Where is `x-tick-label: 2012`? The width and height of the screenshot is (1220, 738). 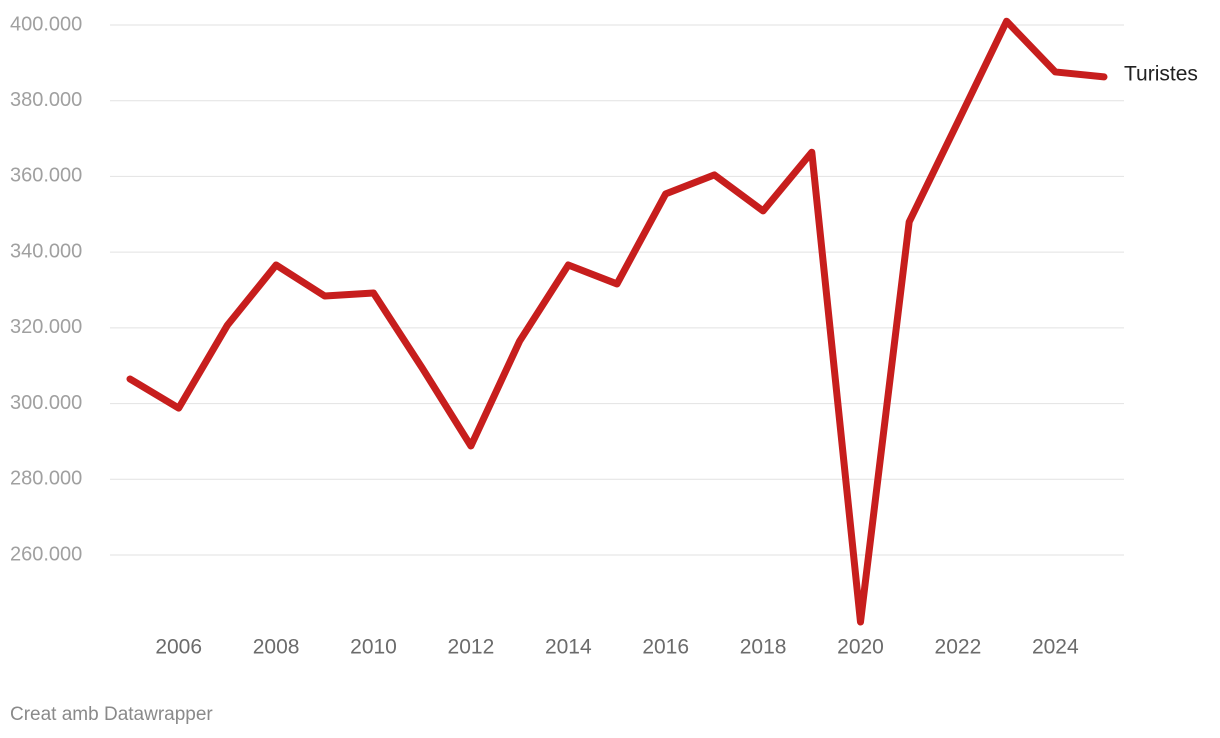
x-tick-label: 2012 is located at coordinates (471, 647).